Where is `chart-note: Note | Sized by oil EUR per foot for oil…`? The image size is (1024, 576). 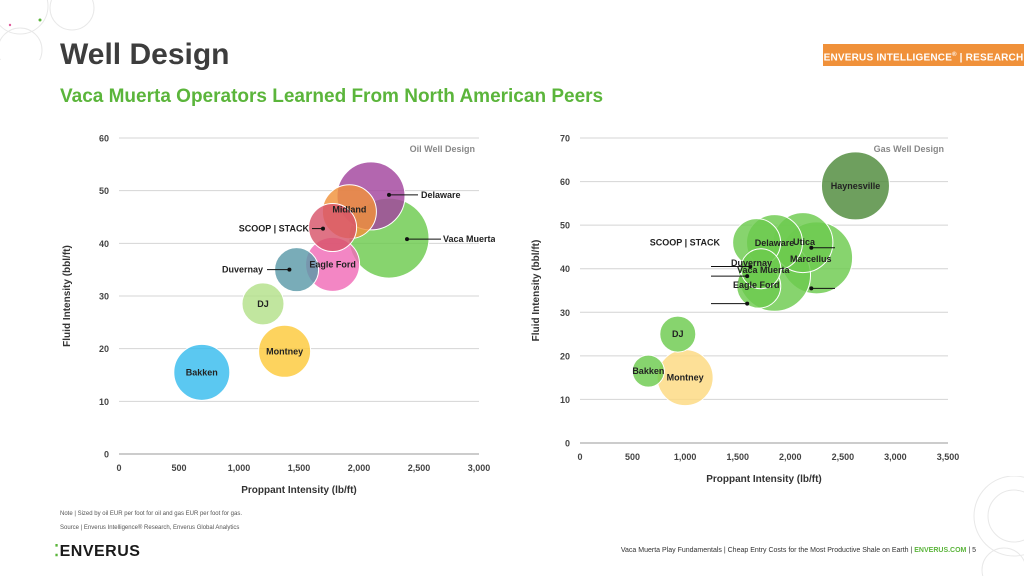
chart-note: Note | Sized by oil EUR per foot for oil… is located at coordinates (151, 514).